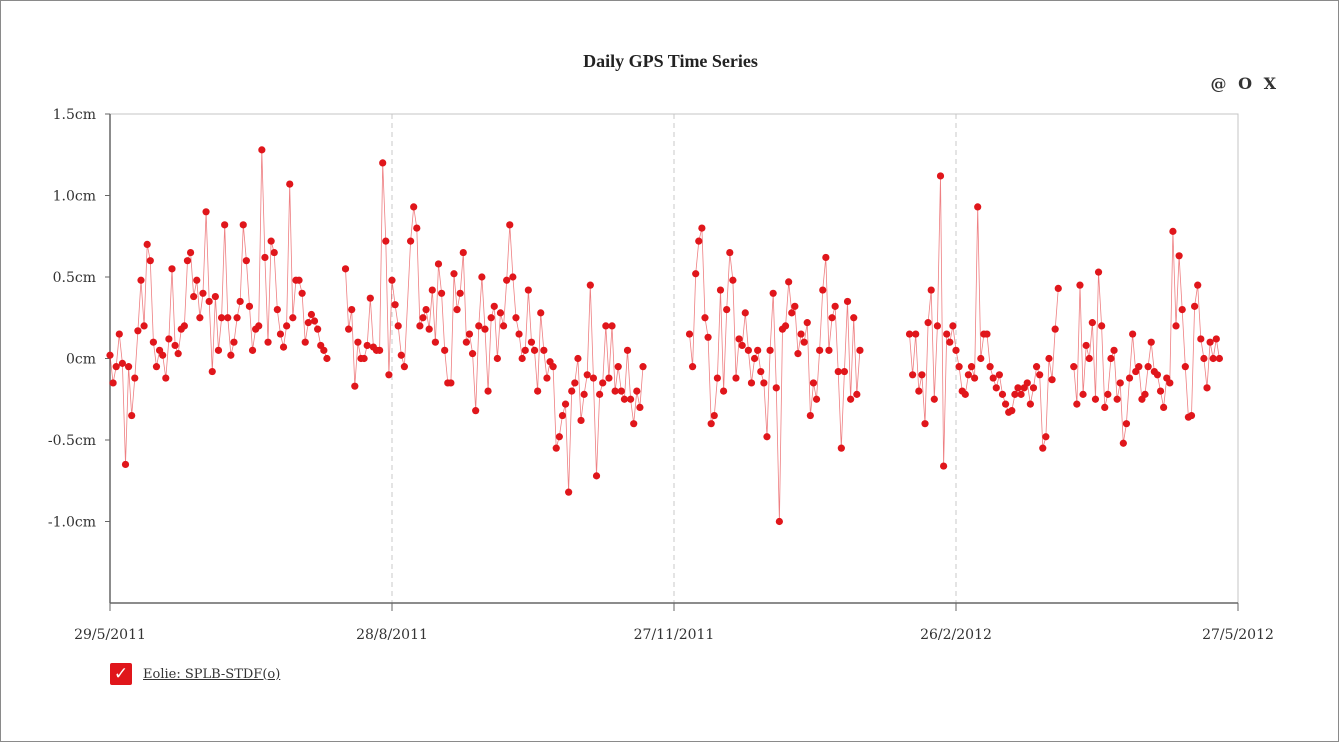  Describe the element at coordinates (212, 674) in the screenshot. I see `legend-label: Eolie: SPLB-STDF(o)` at that location.